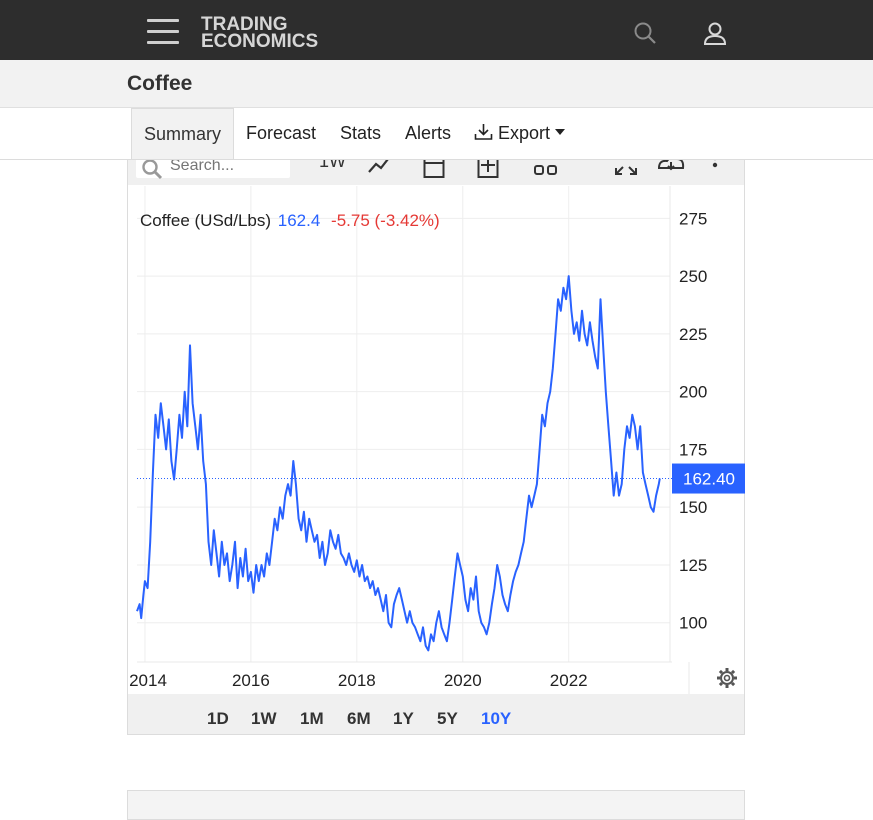  Describe the element at coordinates (205, 220) in the screenshot. I see `legend-series-name: Coffee (USd/Lbs)` at that location.